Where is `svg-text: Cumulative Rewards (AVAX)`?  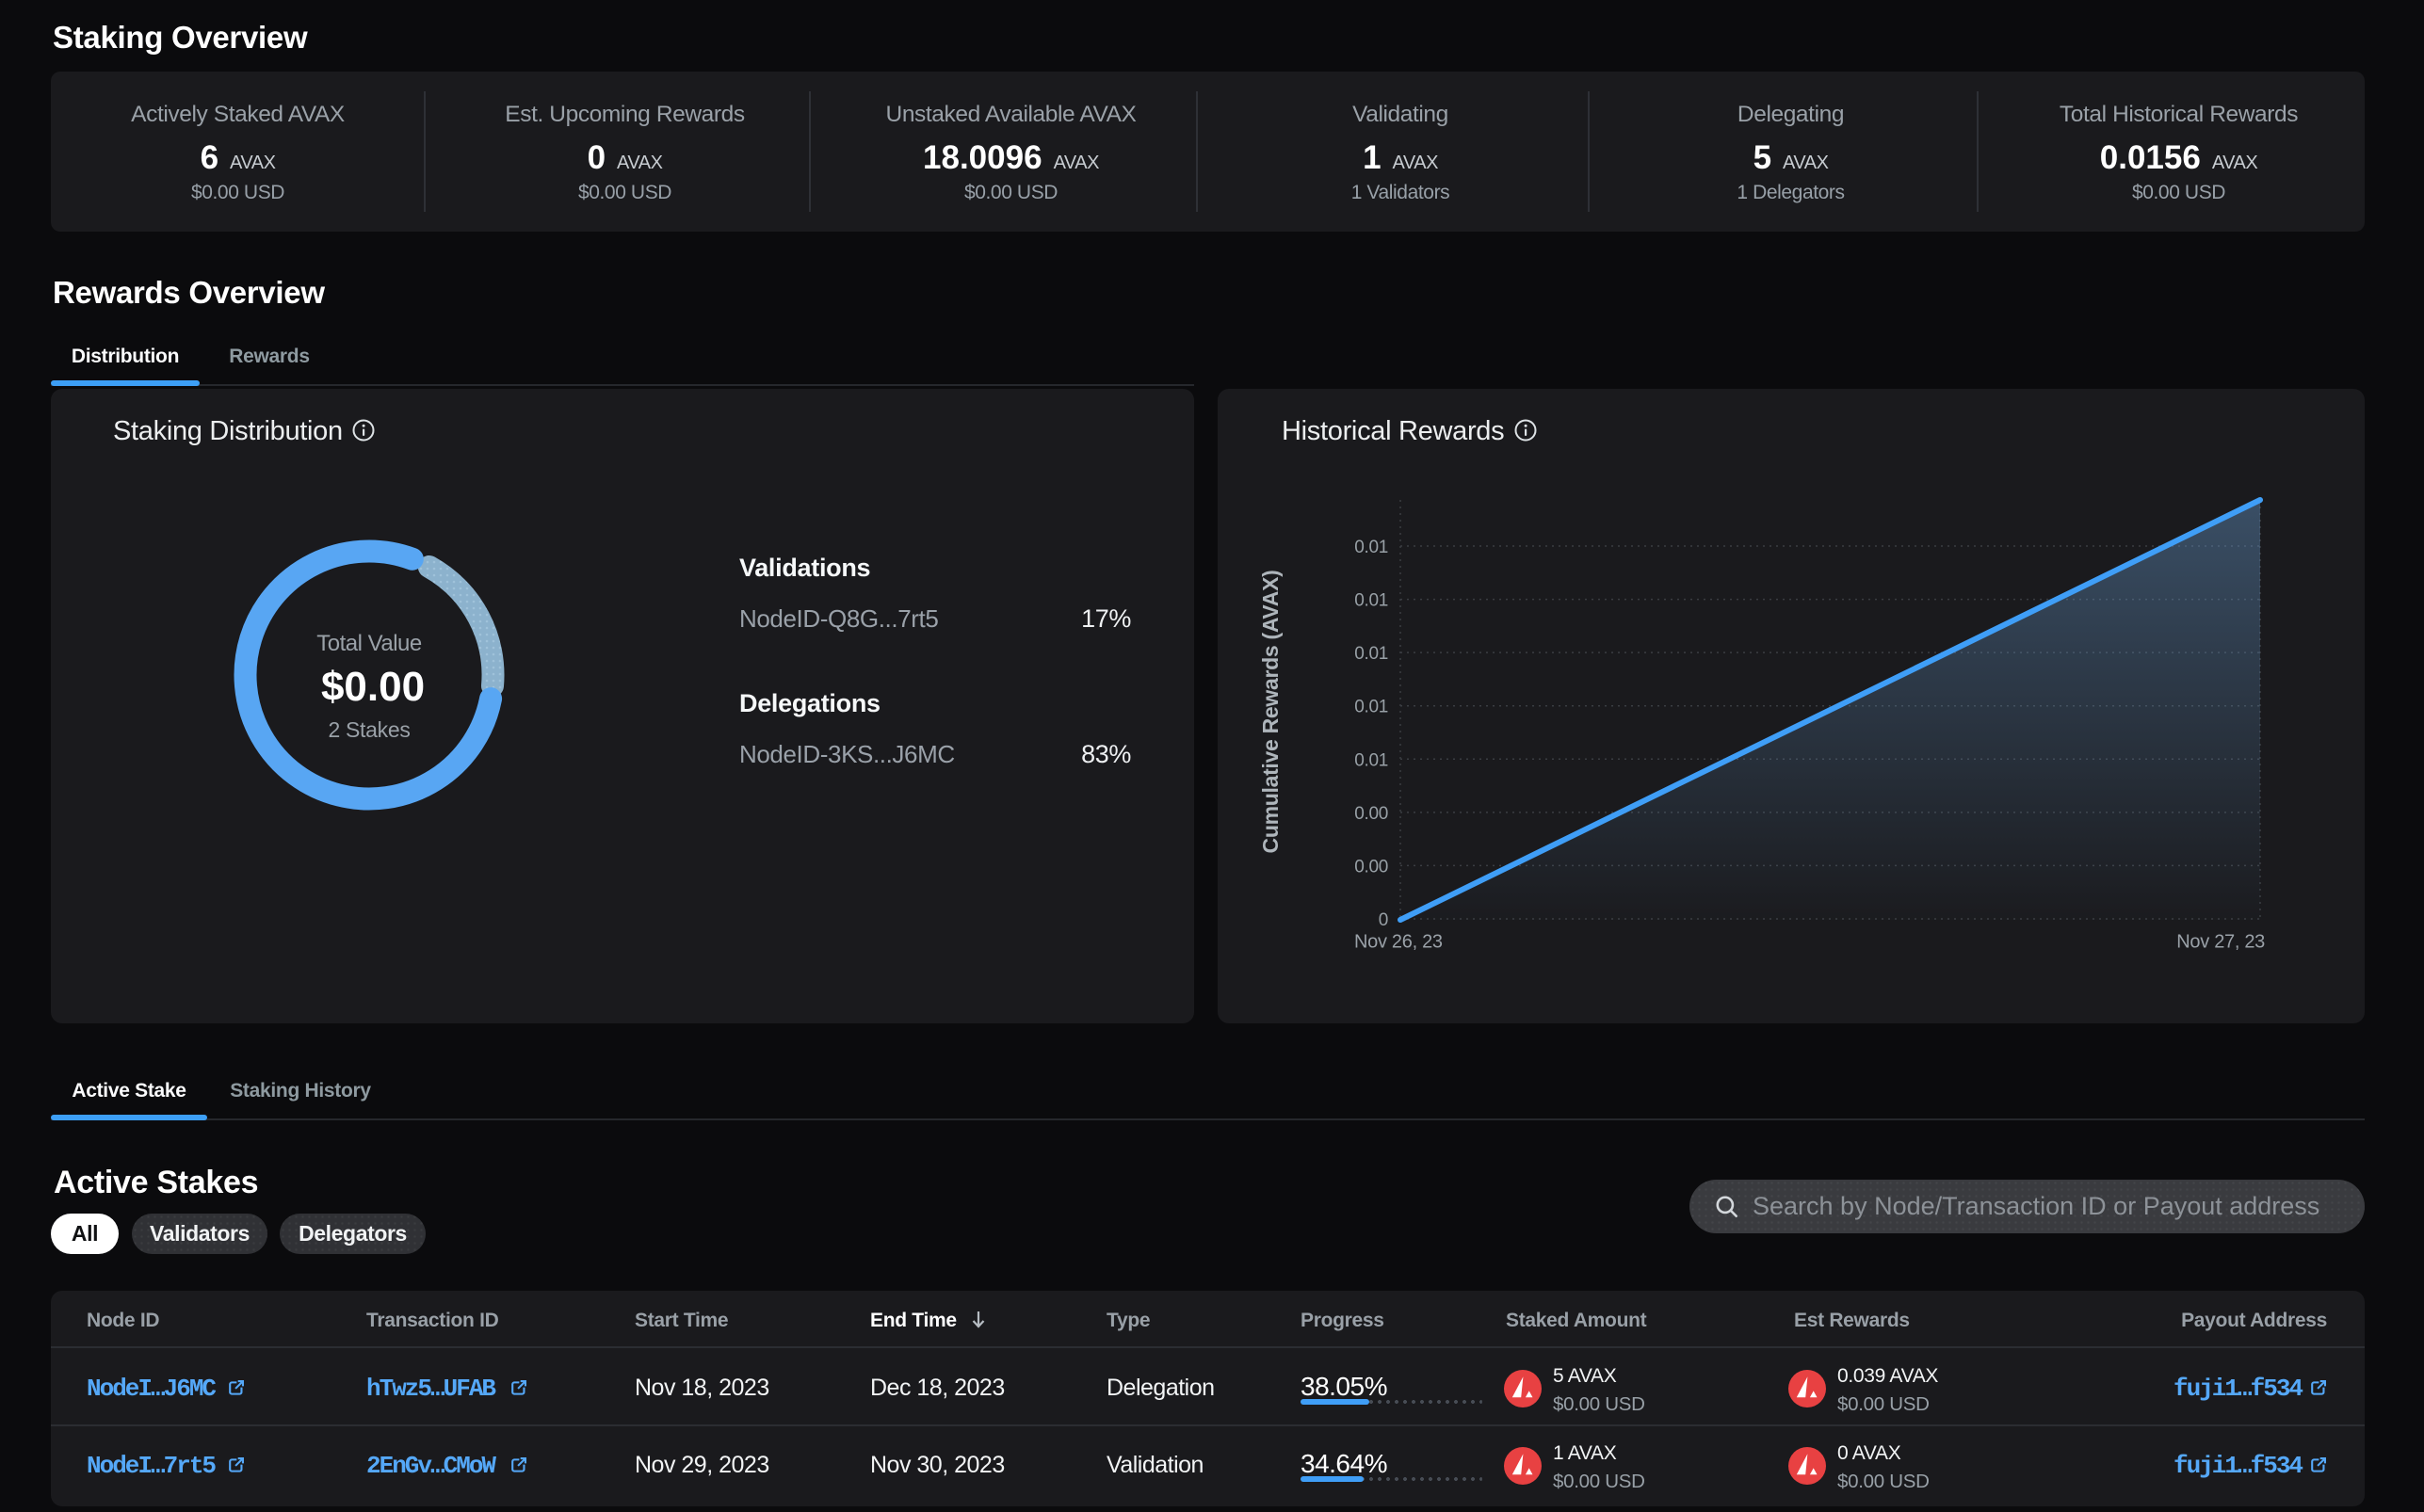
svg-text: Cumulative Rewards (AVAX) is located at coordinates (1271, 712).